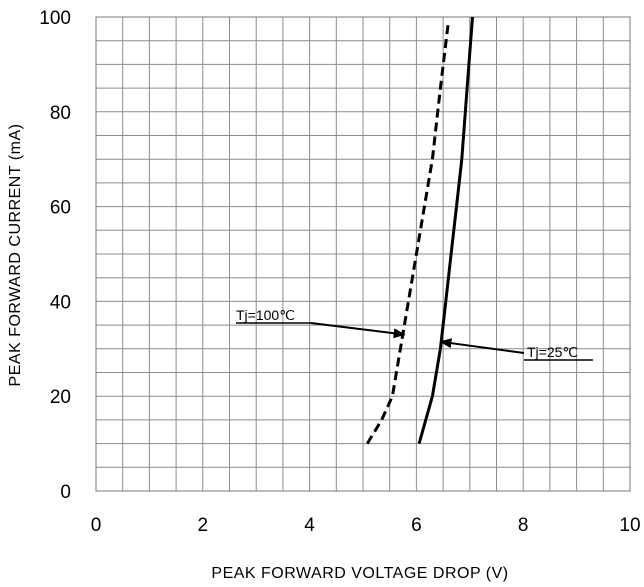 This screenshot has width=644, height=587. I want to click on annotation-label: Tj=25℃, so click(552, 352).